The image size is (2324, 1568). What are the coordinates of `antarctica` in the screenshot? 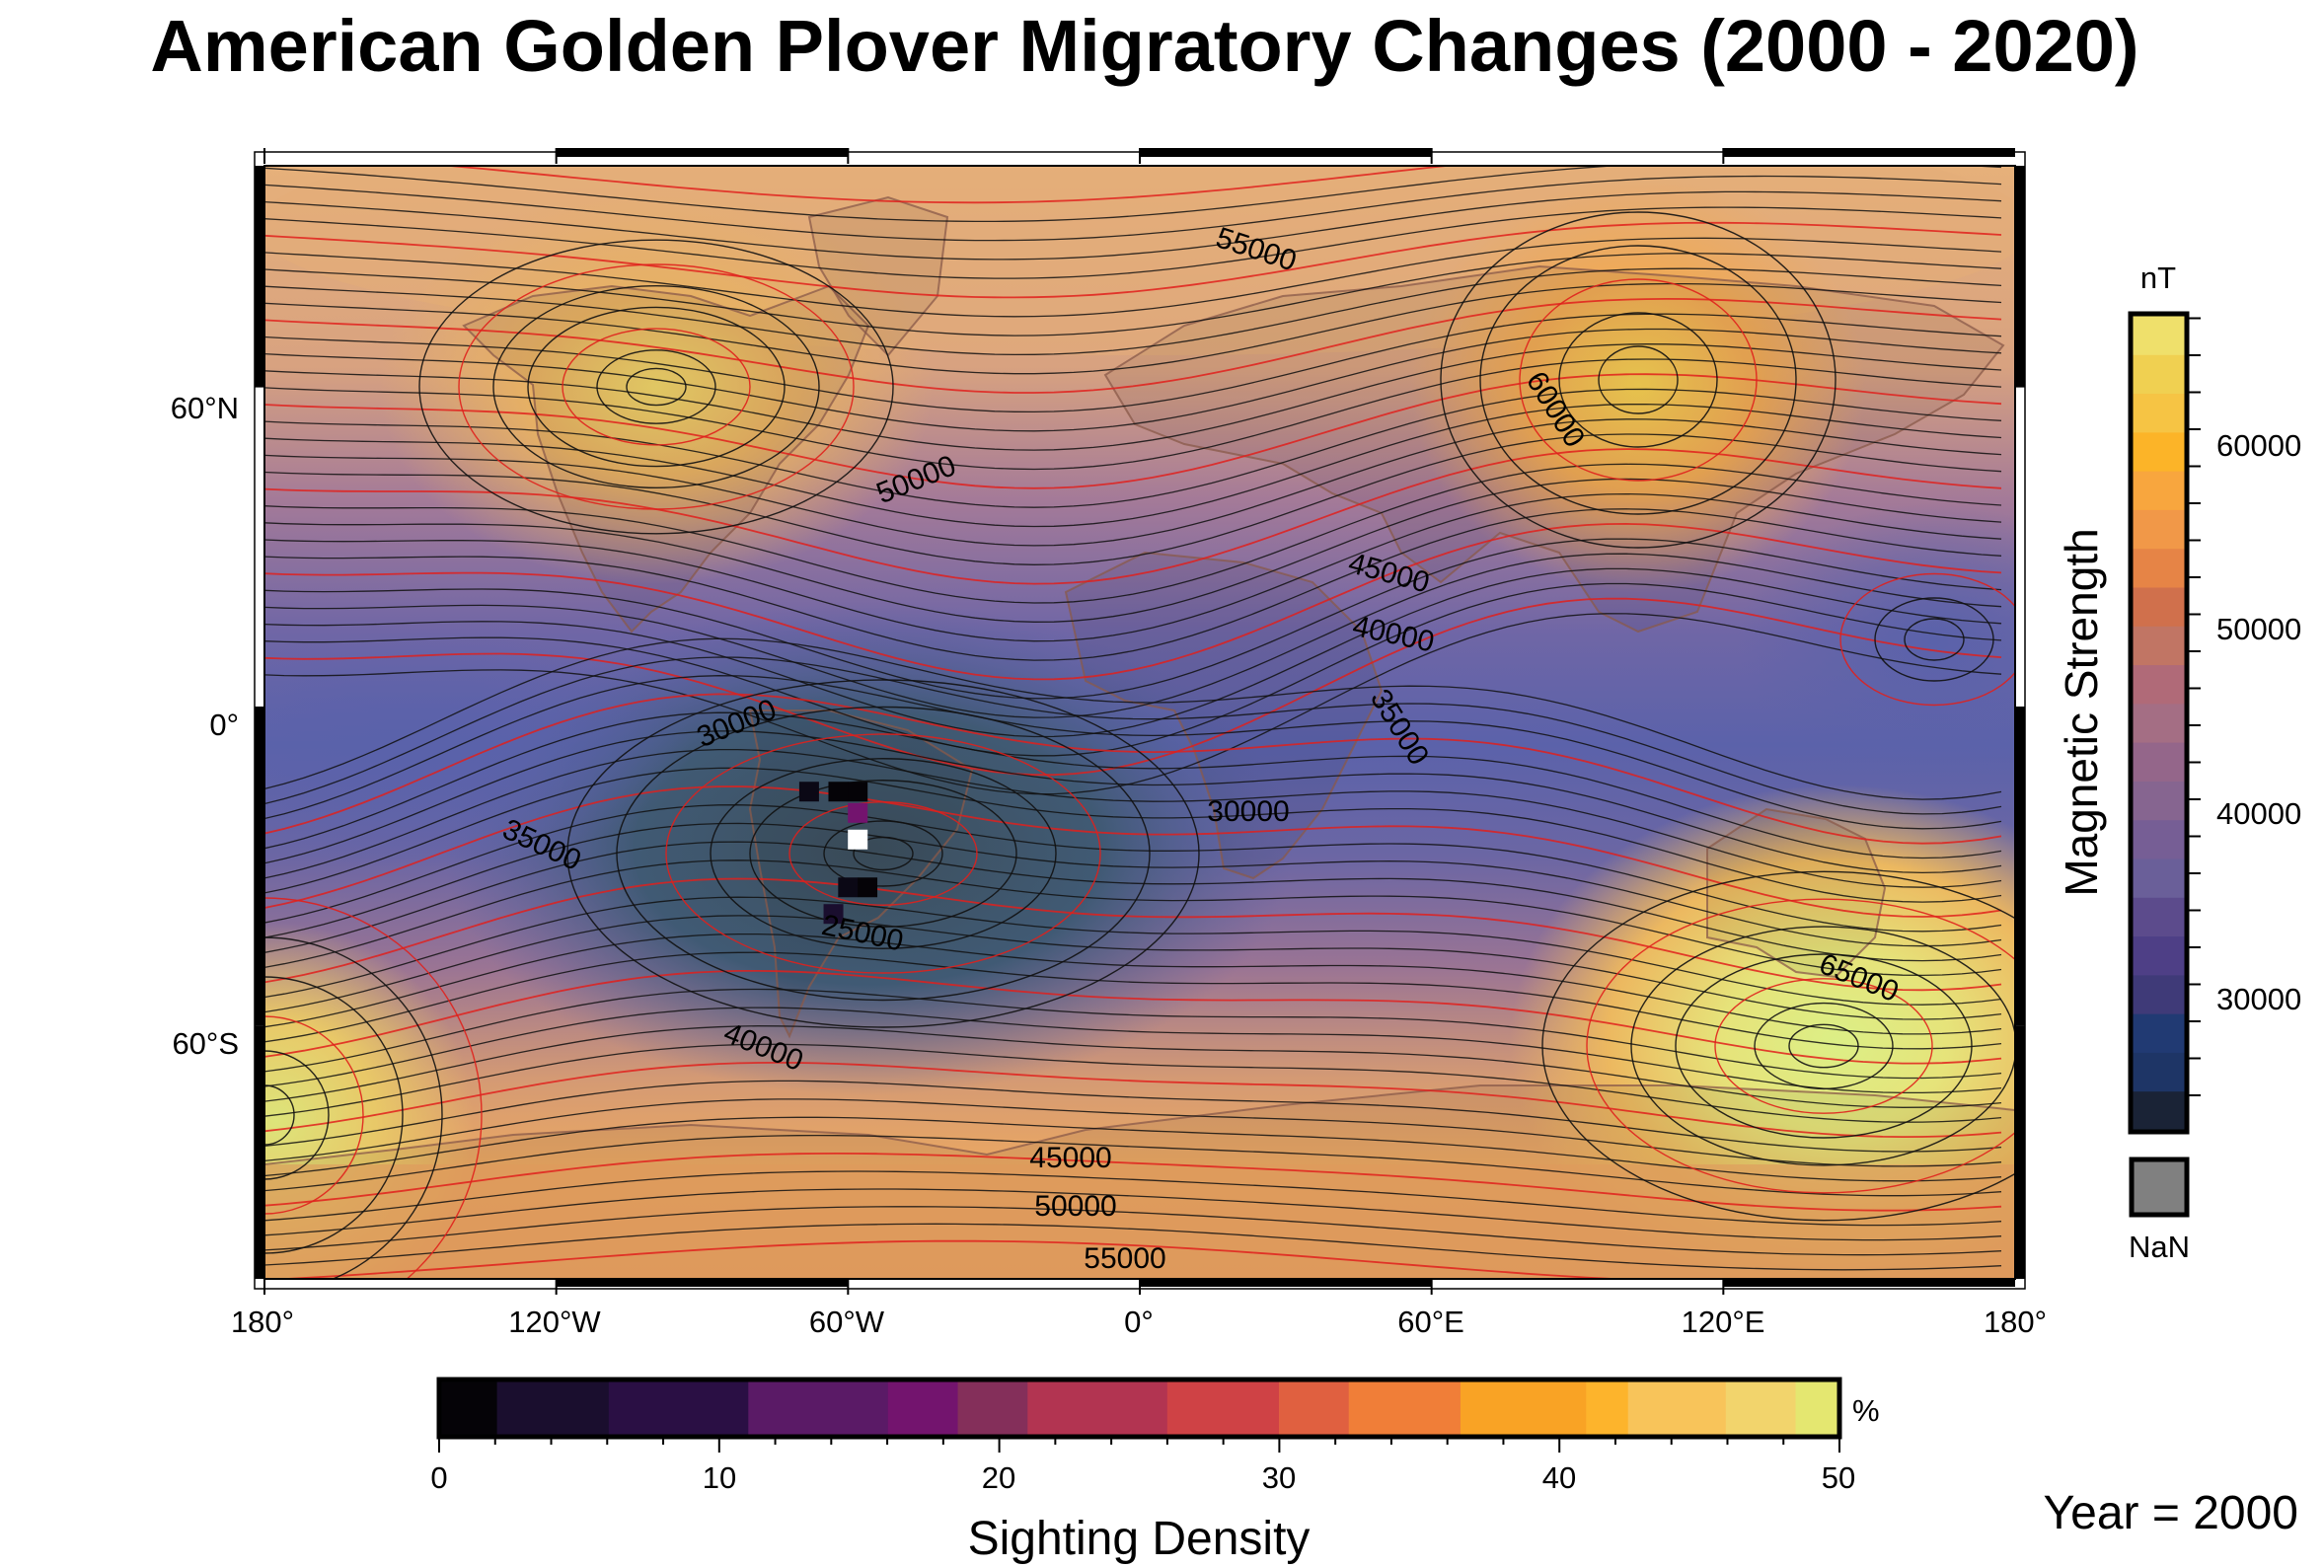 It's located at (1139, 1181).